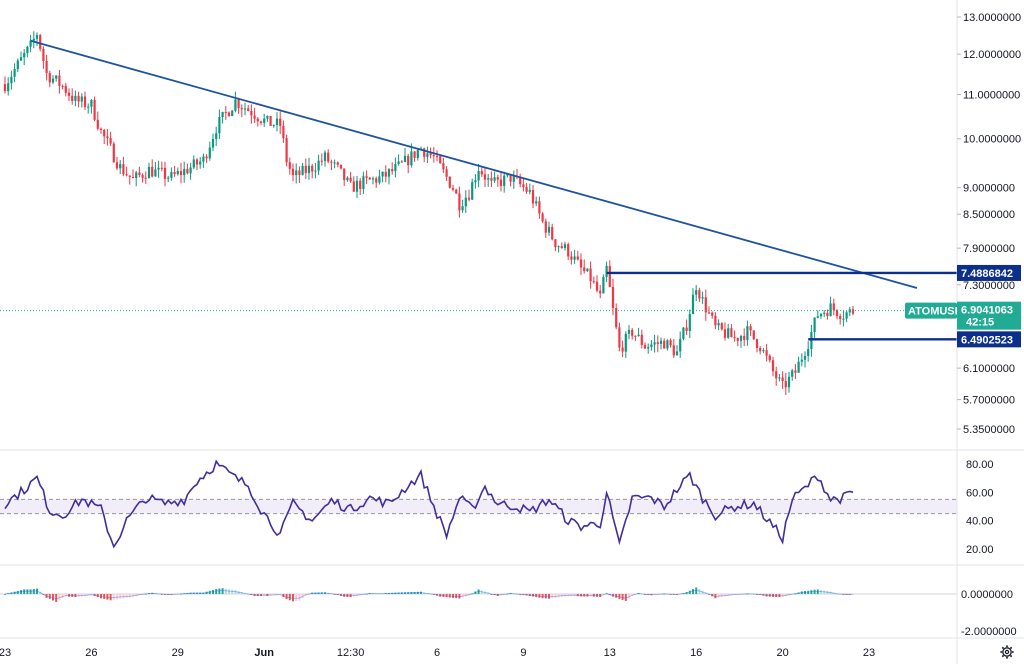 This screenshot has width=1024, height=664. What do you see at coordinates (989, 215) in the screenshot?
I see `price-tick-label: 8.5000000` at bounding box center [989, 215].